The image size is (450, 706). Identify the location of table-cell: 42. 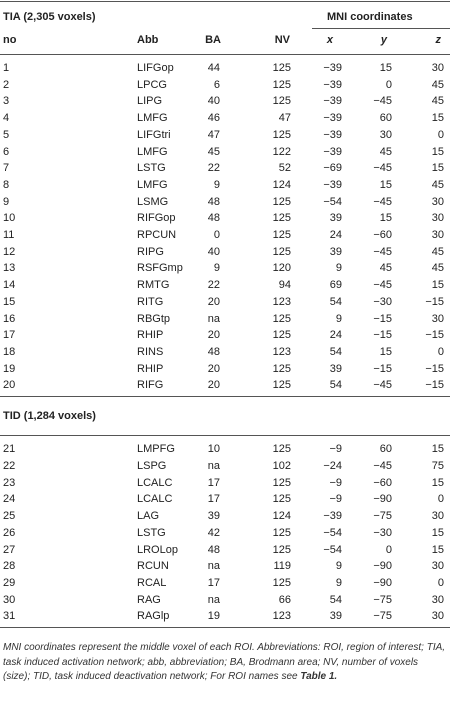
(213, 532).